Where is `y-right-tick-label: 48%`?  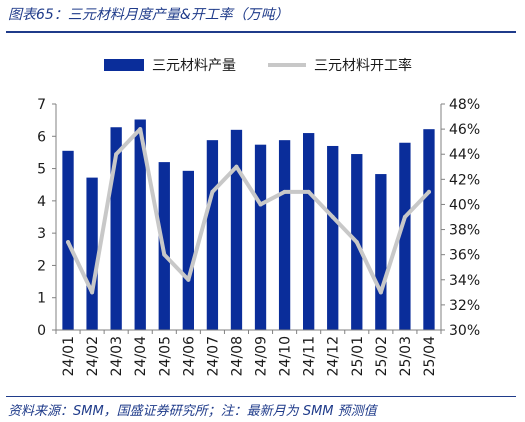
y-right-tick-label: 48% is located at coordinates (464, 105).